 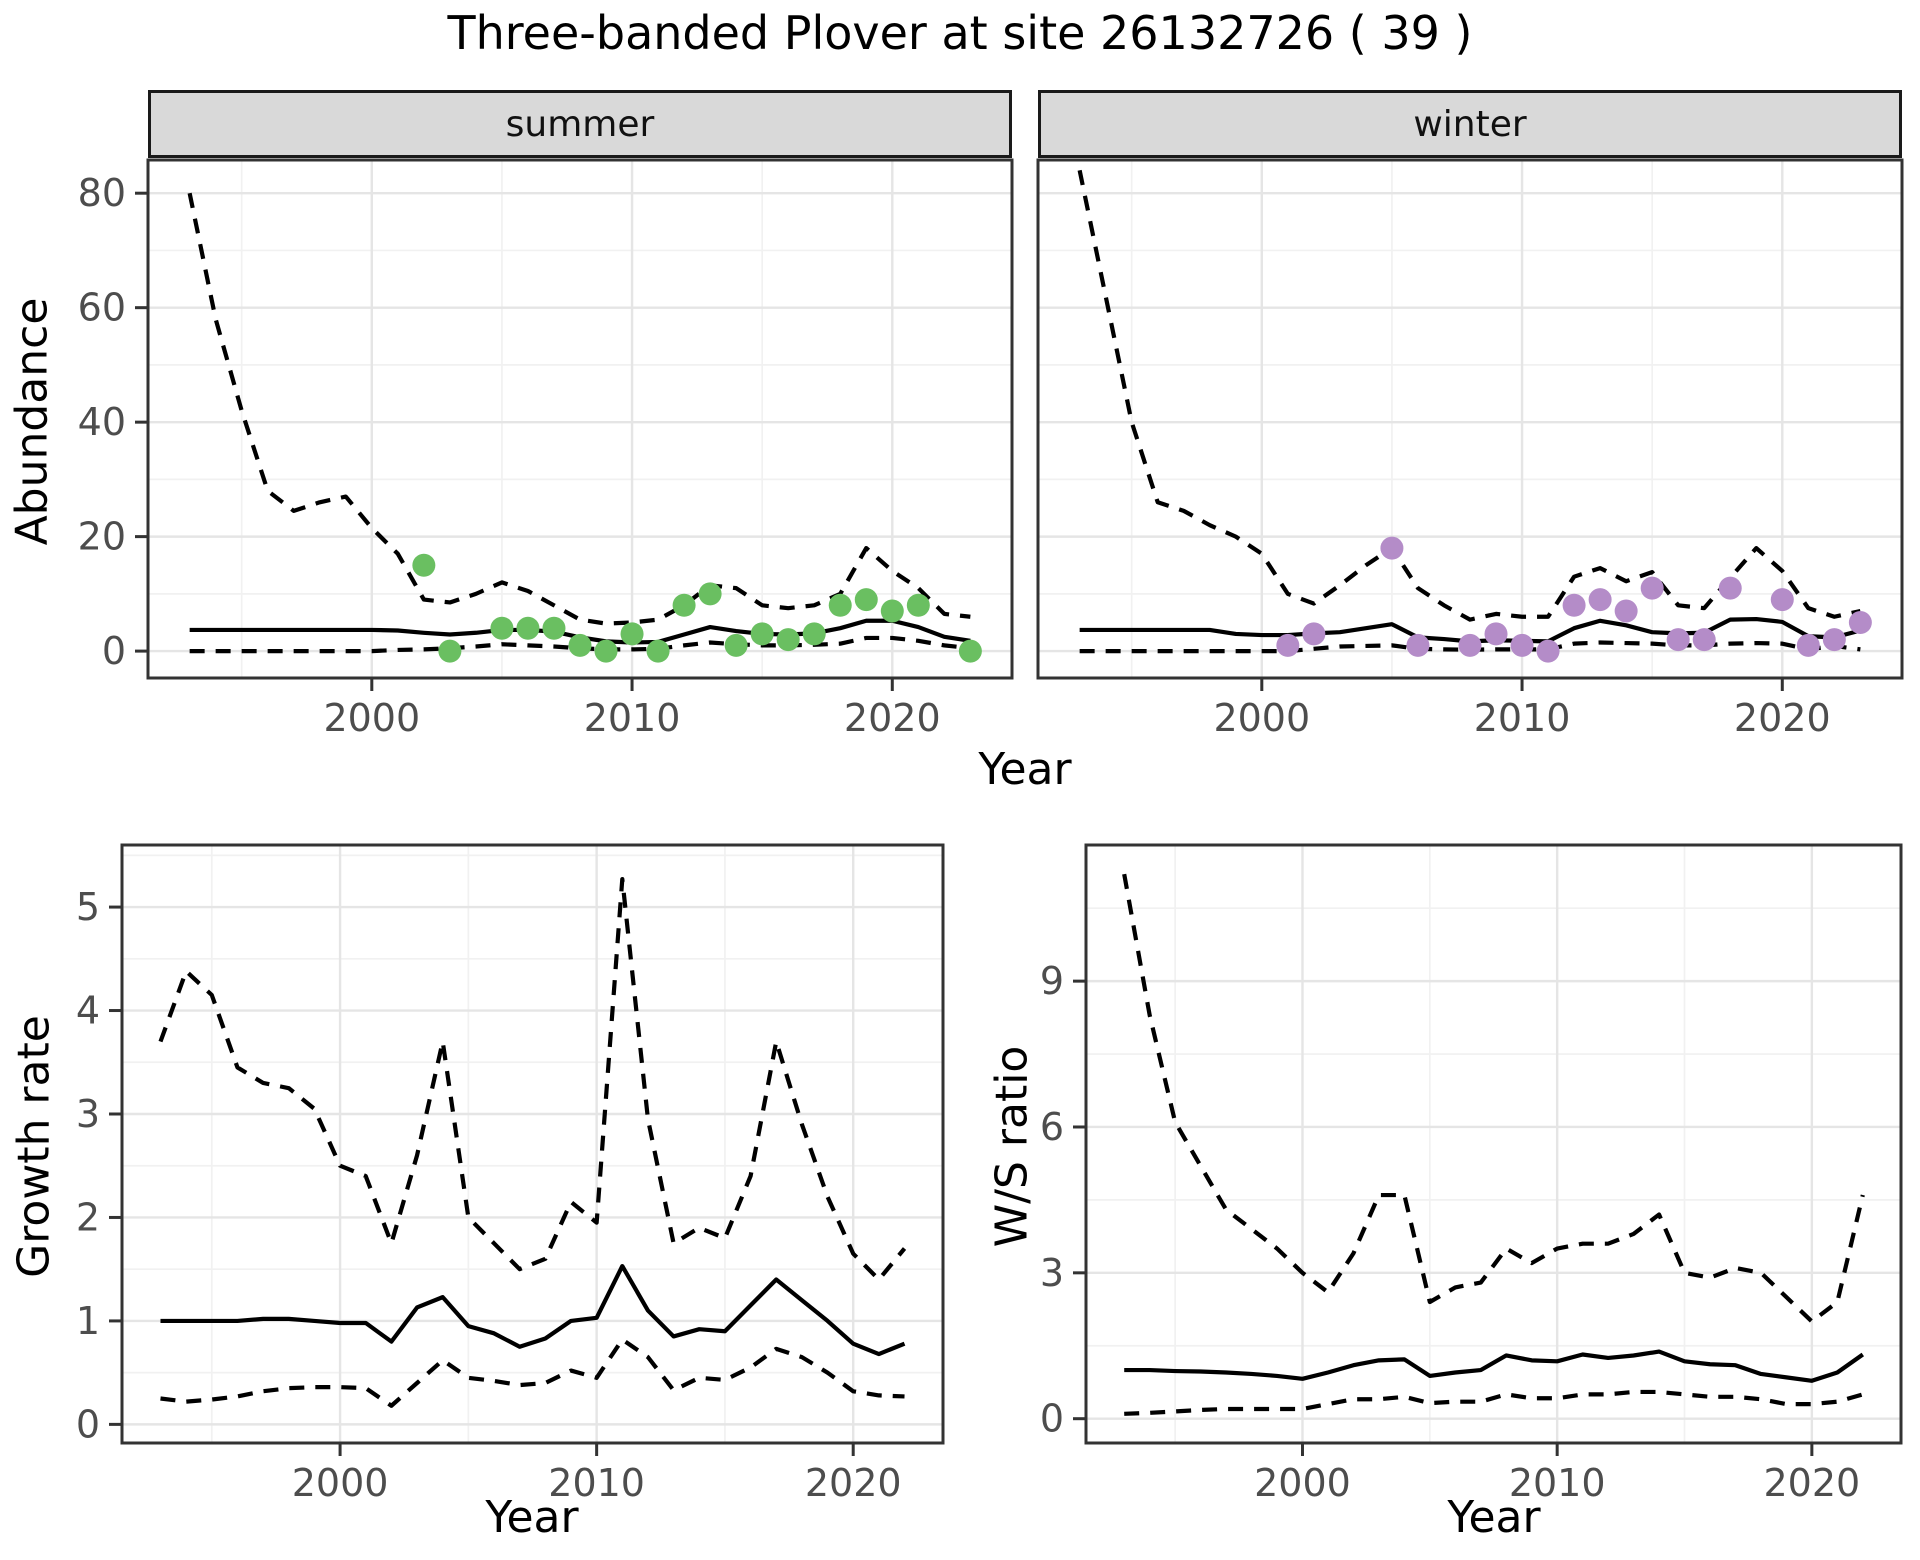 I want to click on y-axis-label-growth-rate: Growth rate, so click(x=34, y=1146).